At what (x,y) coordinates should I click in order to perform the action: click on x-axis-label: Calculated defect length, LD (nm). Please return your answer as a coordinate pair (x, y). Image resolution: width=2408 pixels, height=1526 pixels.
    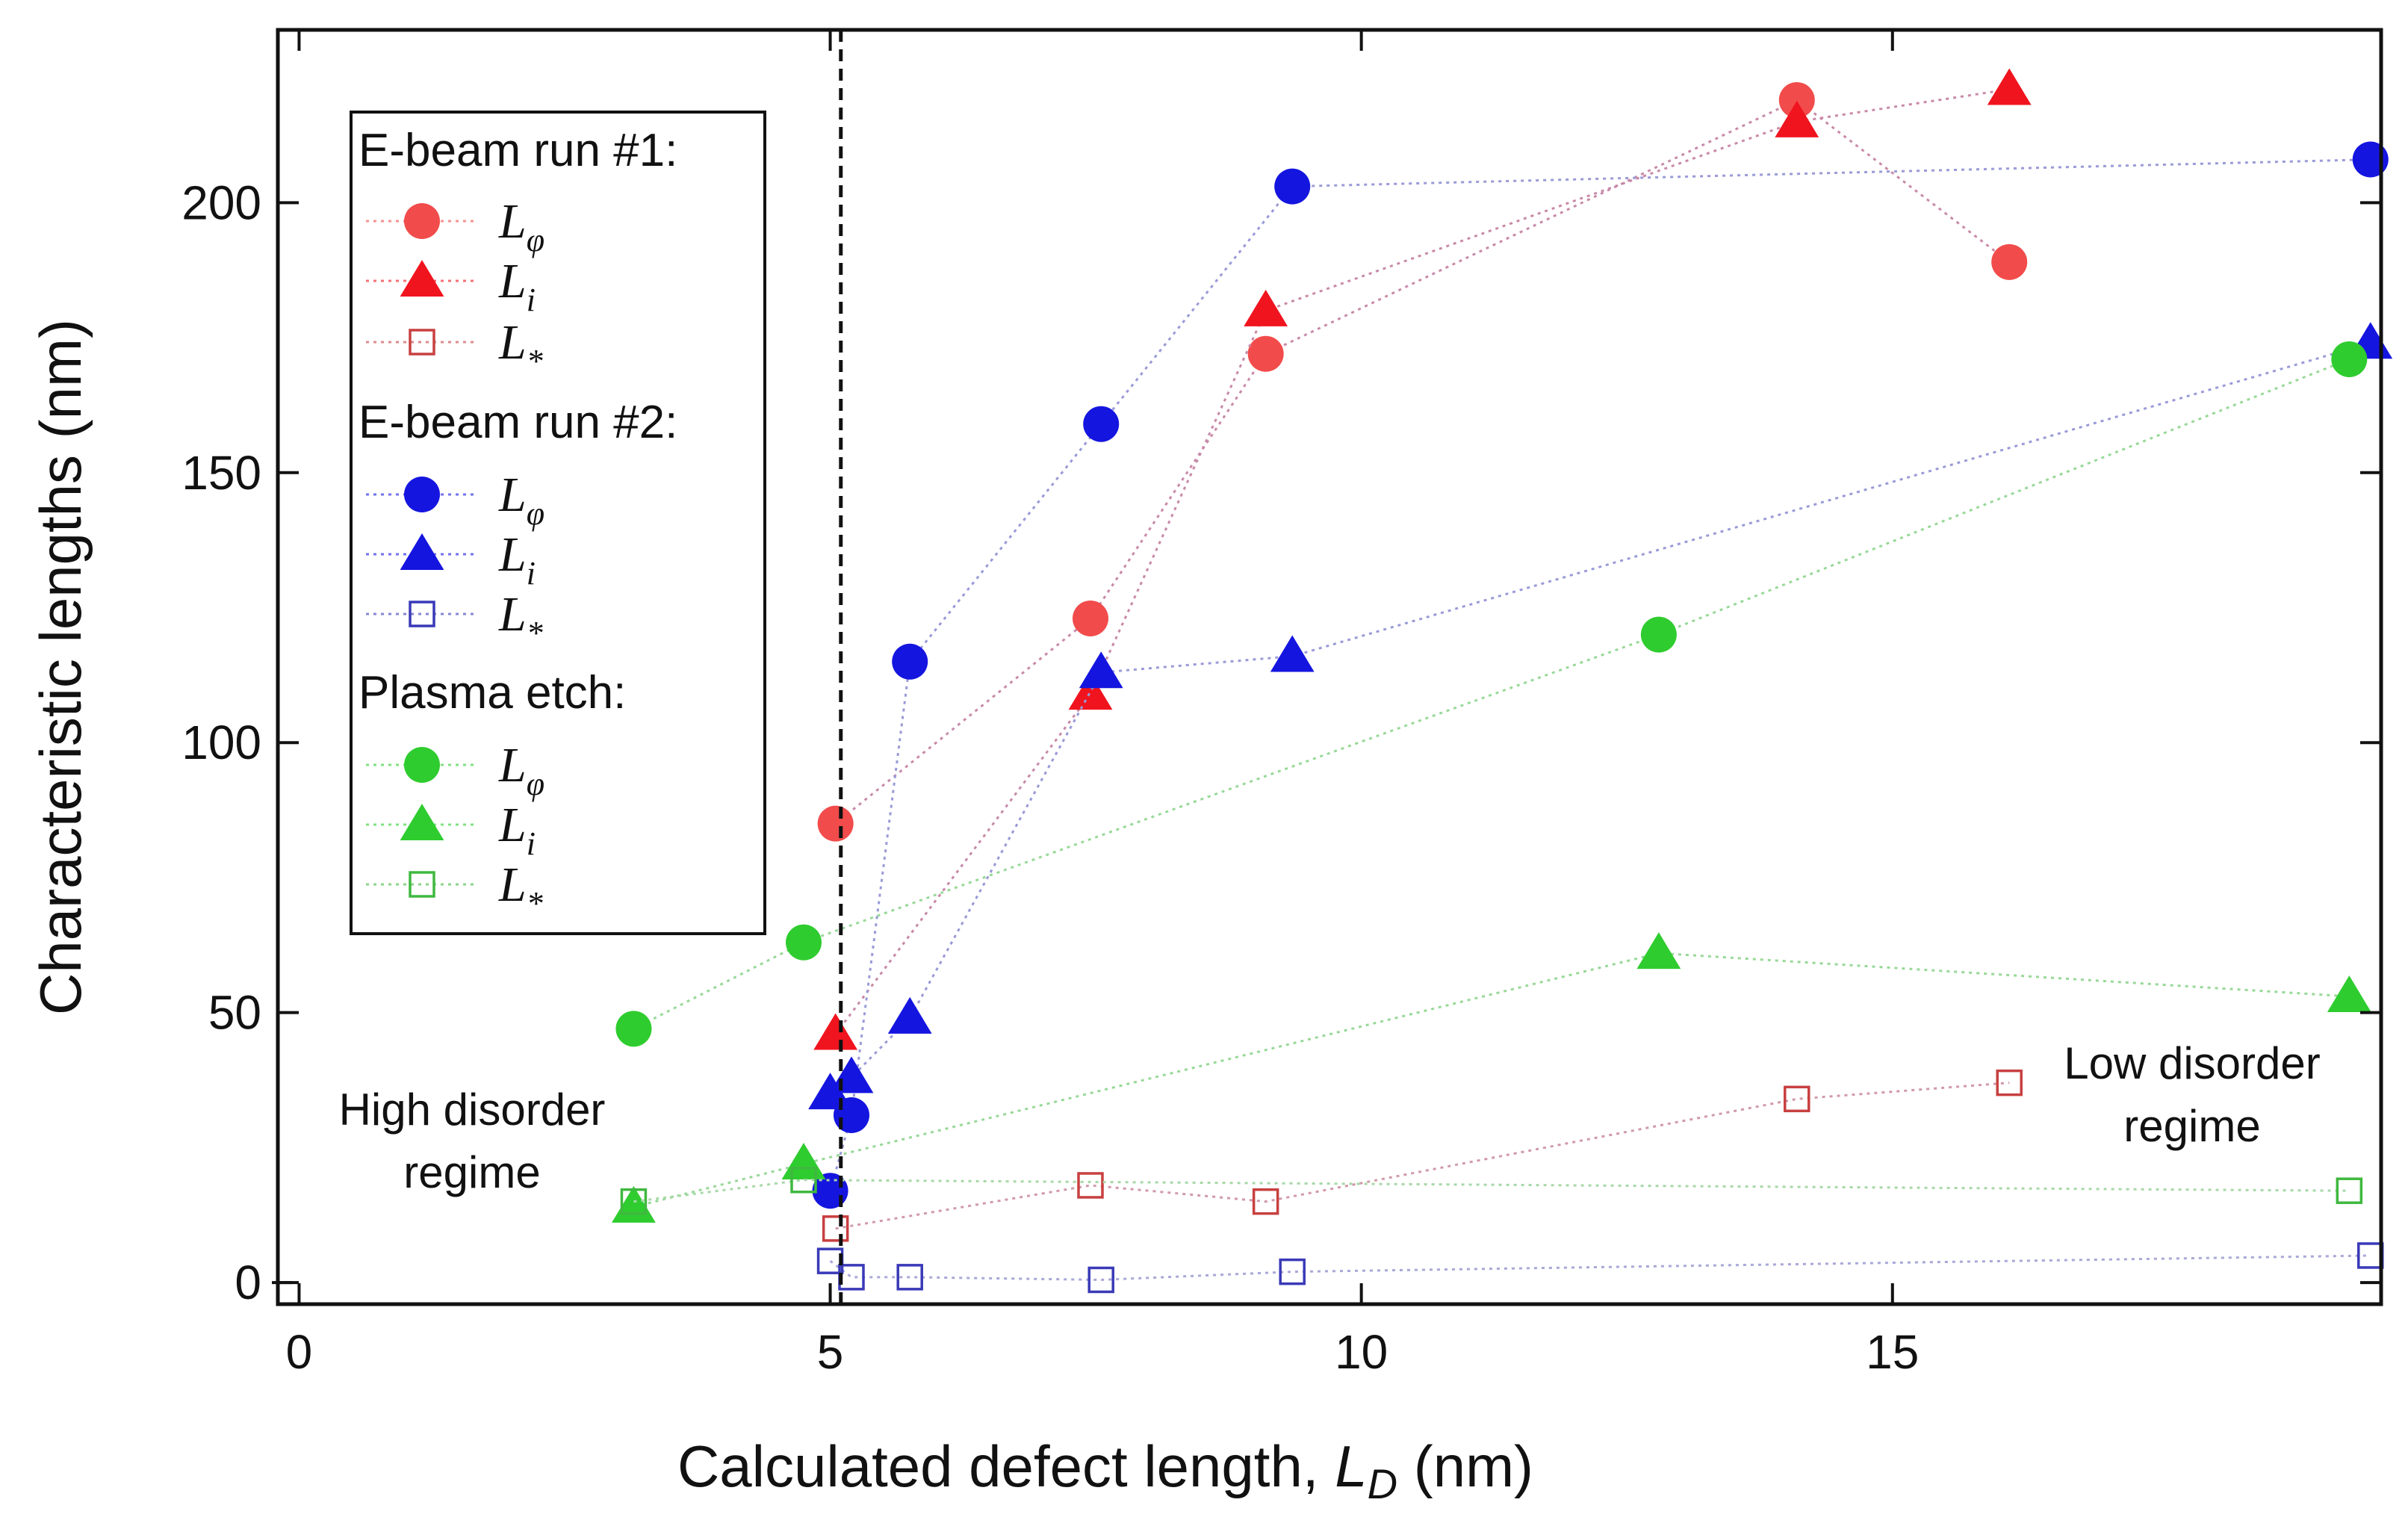
    Looking at the image, I should click on (1105, 1470).